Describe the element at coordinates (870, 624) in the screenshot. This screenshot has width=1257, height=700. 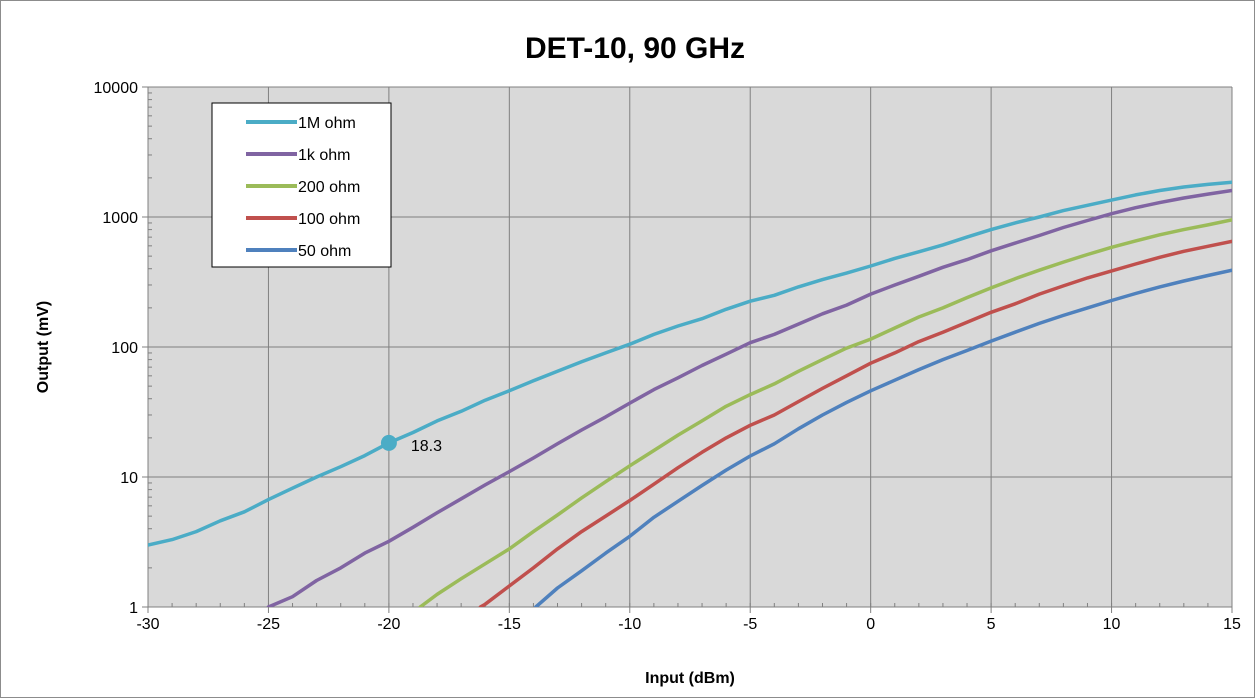
I see `x-tick-label: 0` at that location.